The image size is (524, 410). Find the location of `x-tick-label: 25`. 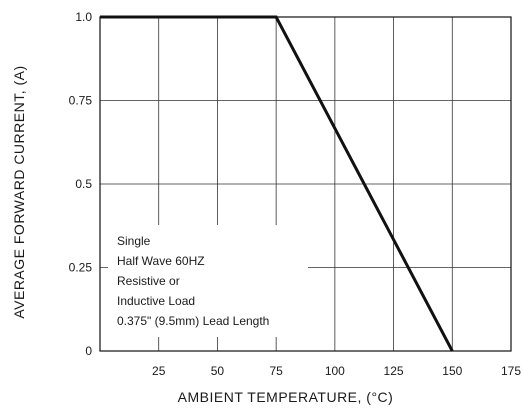

x-tick-label: 25 is located at coordinates (159, 371).